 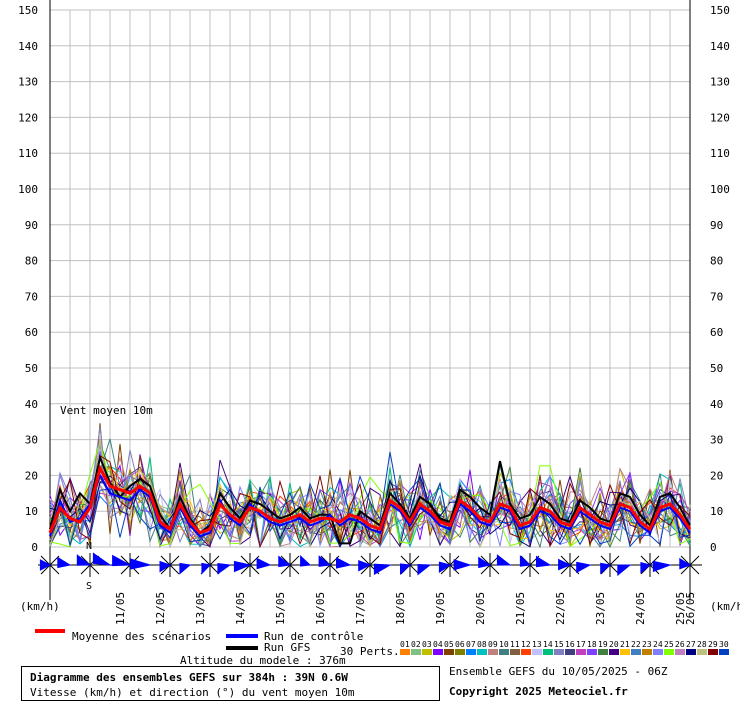 I want to click on x-tick-label: 22/05, so click(x=560, y=608).